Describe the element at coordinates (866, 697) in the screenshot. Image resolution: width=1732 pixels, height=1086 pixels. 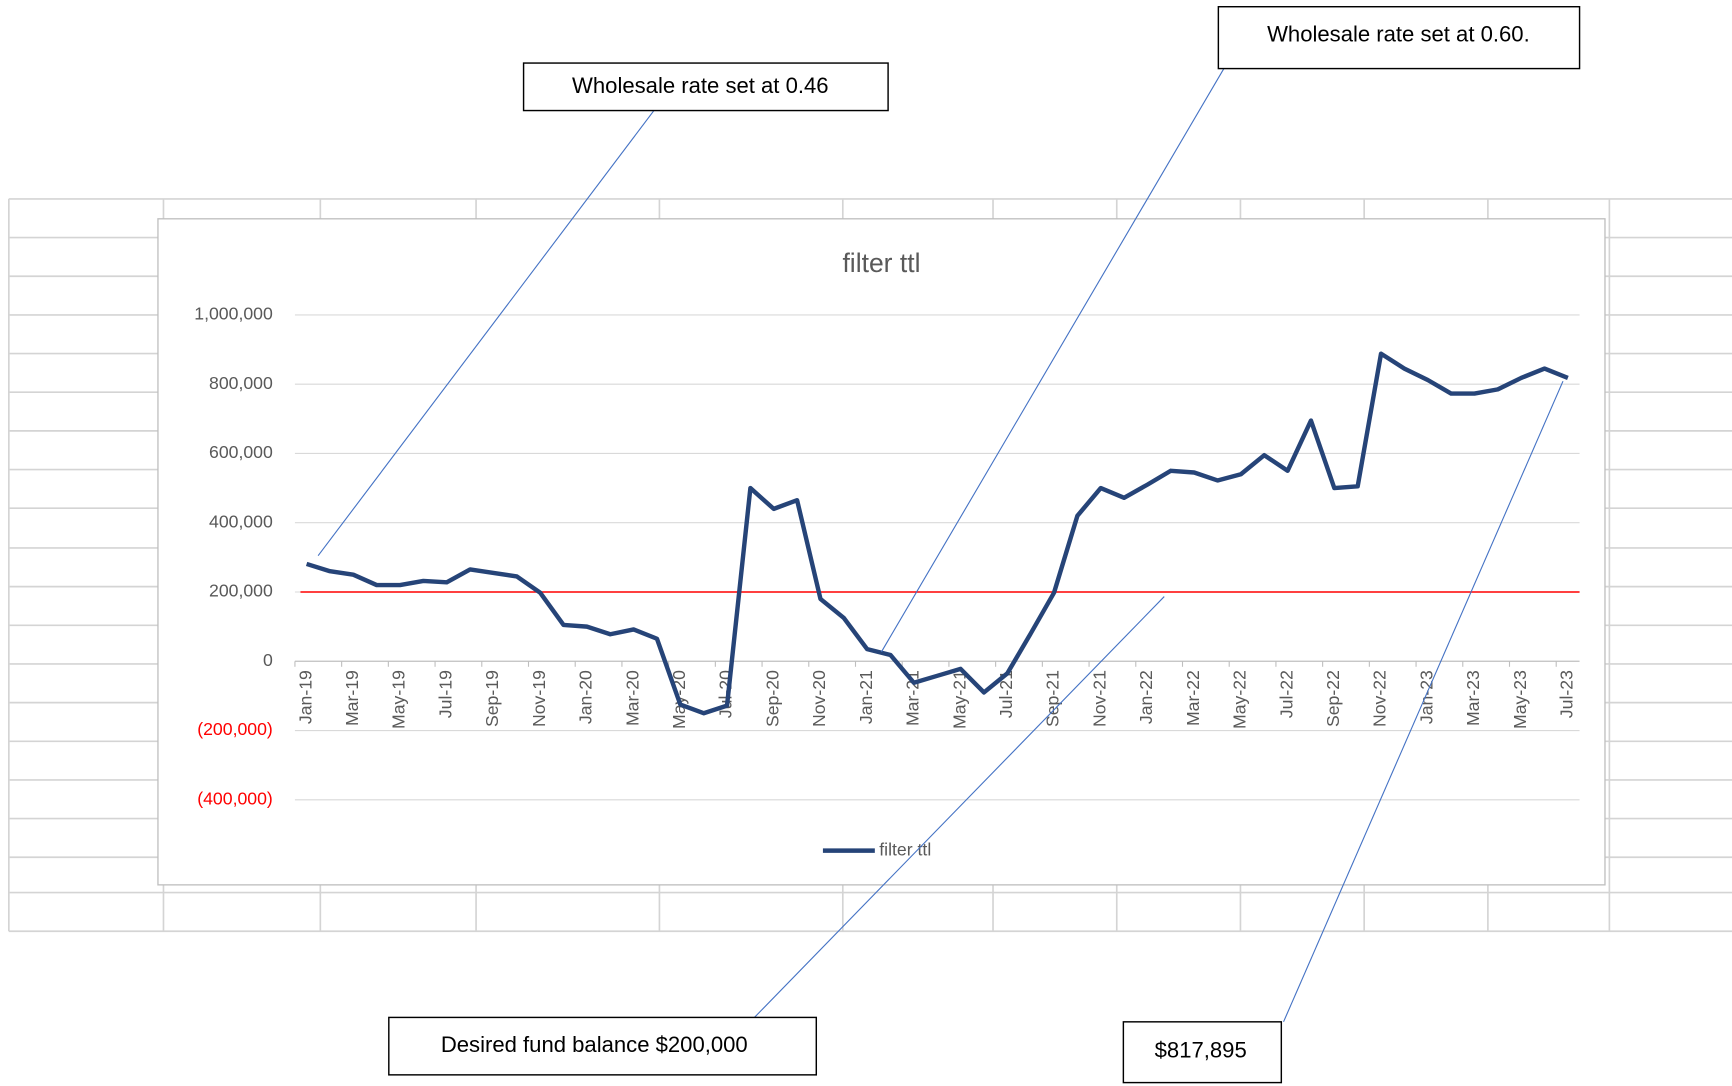
I see `x-tick-label: Jan-21` at that location.